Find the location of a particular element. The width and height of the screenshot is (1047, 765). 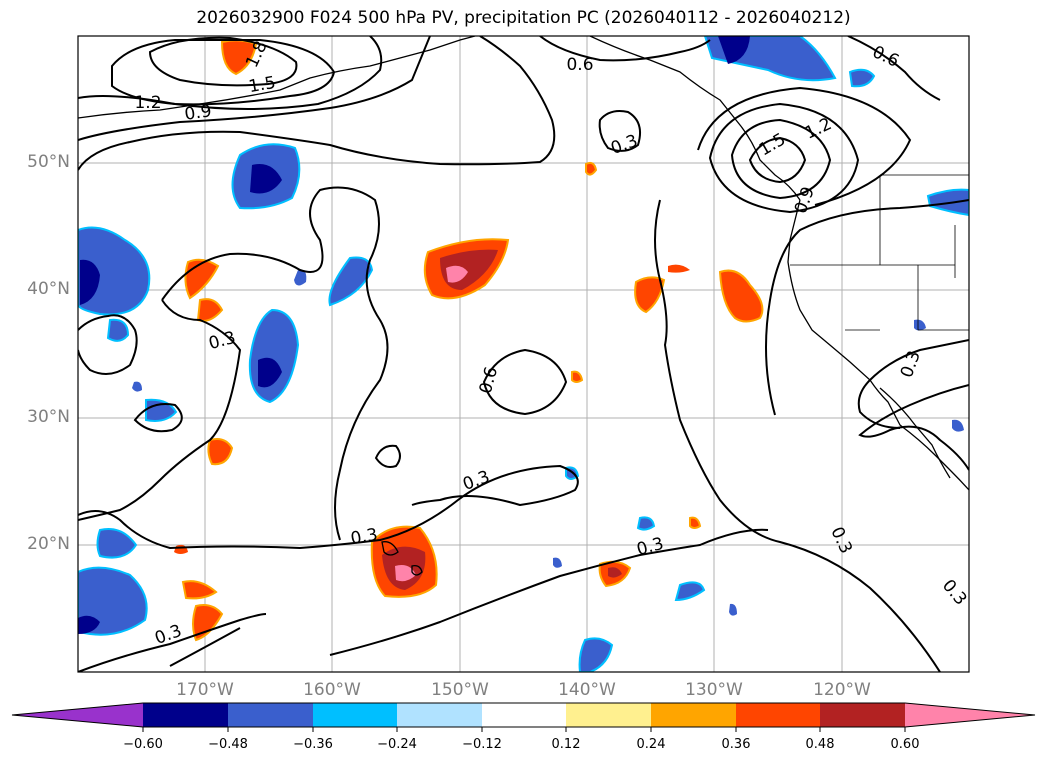

coastline-baja is located at coordinates (915, 433).